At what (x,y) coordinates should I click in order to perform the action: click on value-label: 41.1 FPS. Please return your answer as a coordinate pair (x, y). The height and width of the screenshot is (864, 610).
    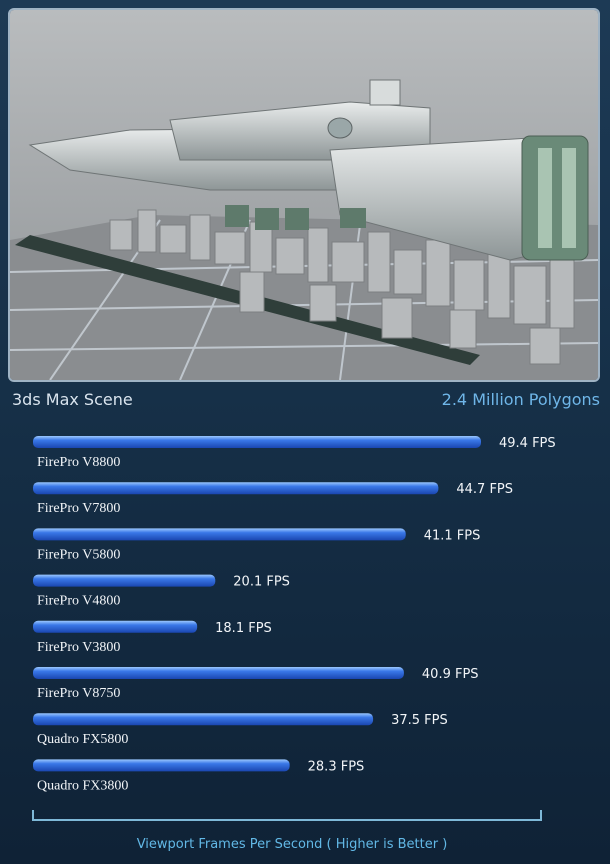
    Looking at the image, I should click on (452, 535).